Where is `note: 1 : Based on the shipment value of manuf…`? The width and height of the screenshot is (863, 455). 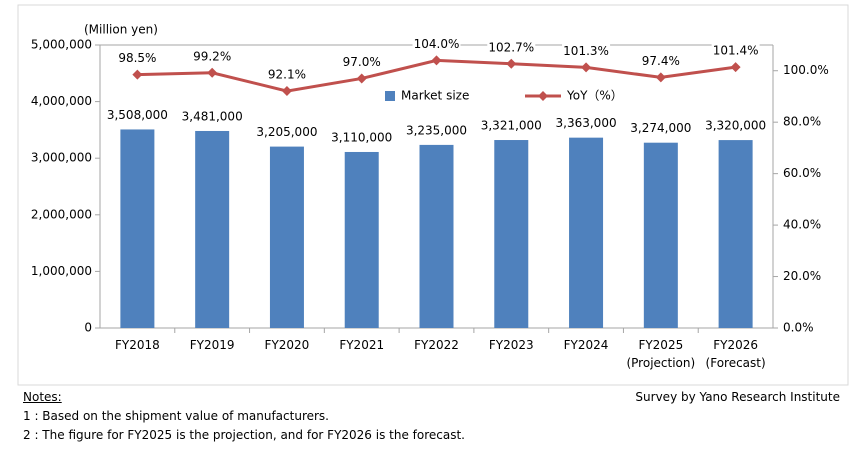
note: 1 : Based on the shipment value of manuf… is located at coordinates (176, 416).